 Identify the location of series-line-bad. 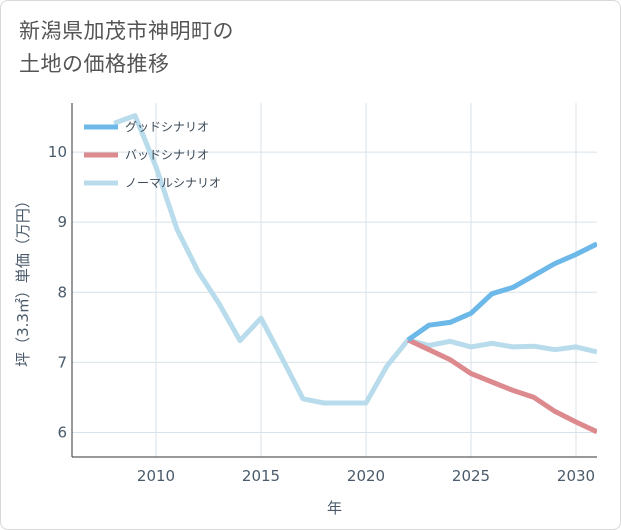
(501, 386).